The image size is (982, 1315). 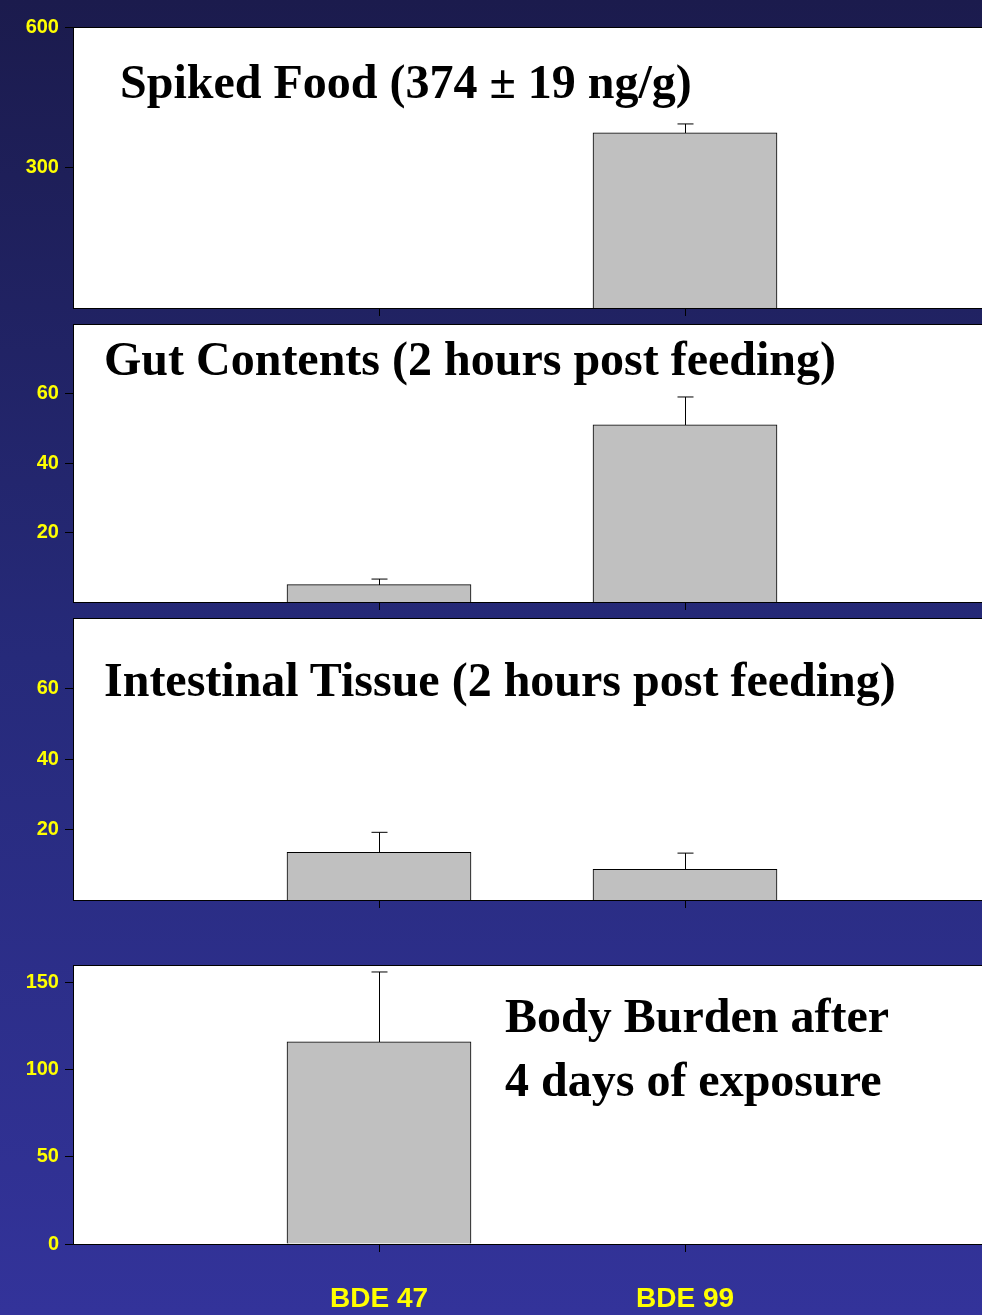 What do you see at coordinates (53, 1242) in the screenshot?
I see `y-tick-label: 0` at bounding box center [53, 1242].